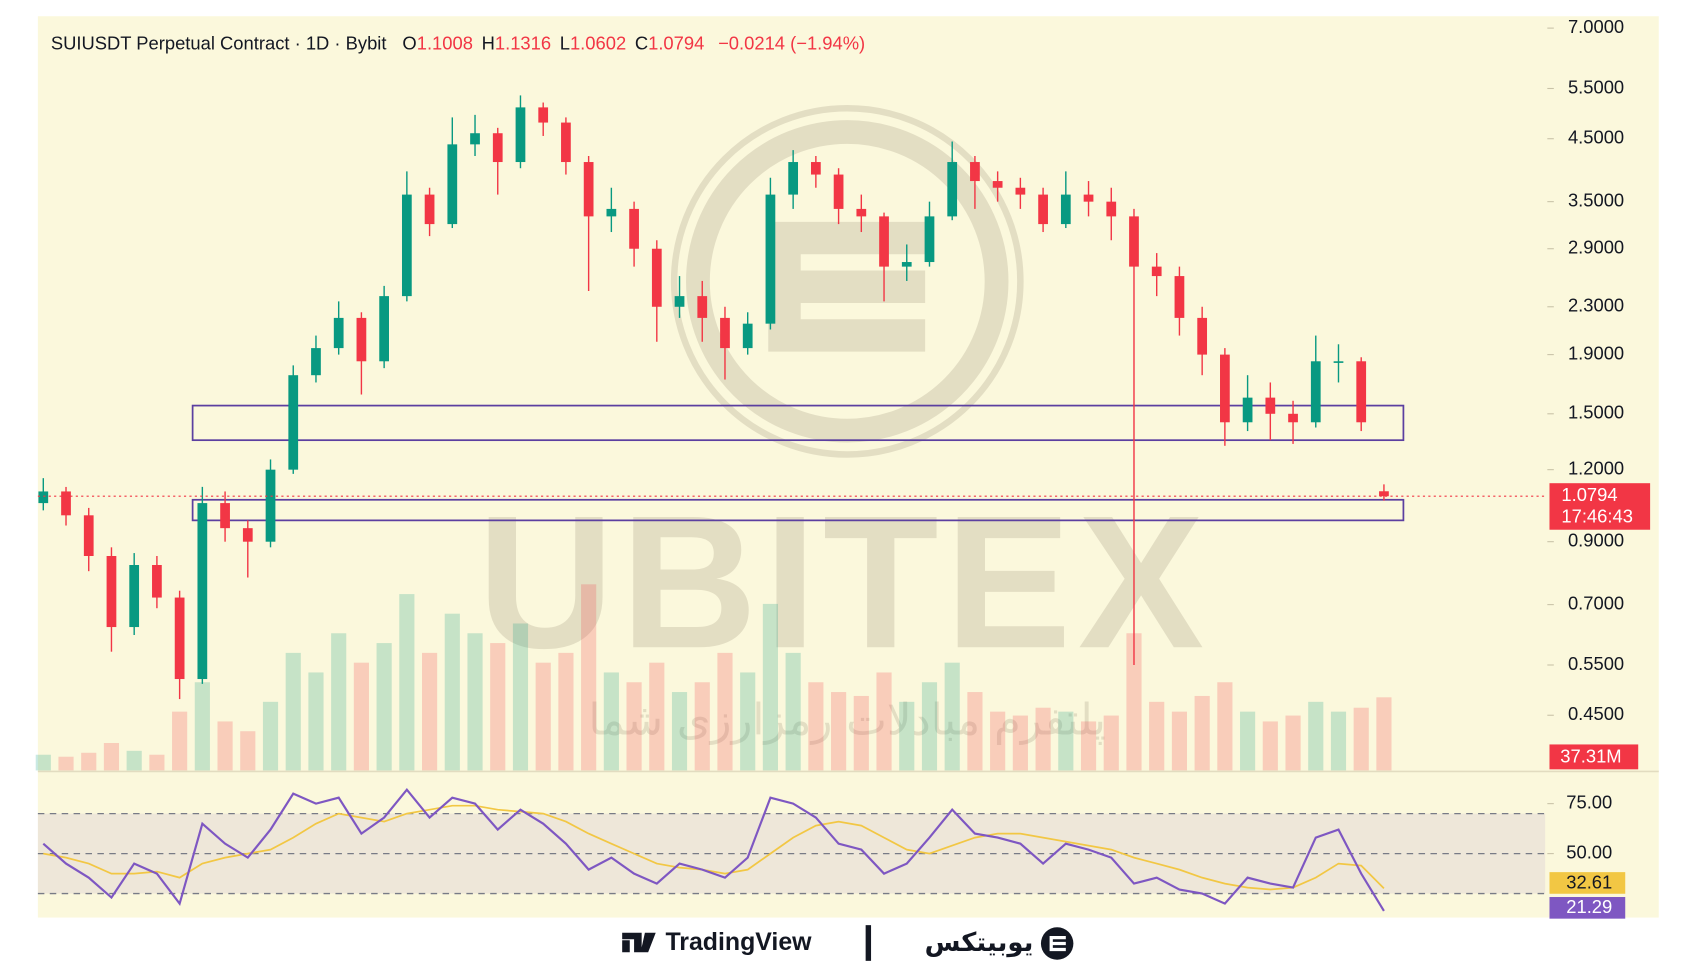 This screenshot has width=1688, height=976. Describe the element at coordinates (868, 943) in the screenshot. I see `footer-divider` at that location.